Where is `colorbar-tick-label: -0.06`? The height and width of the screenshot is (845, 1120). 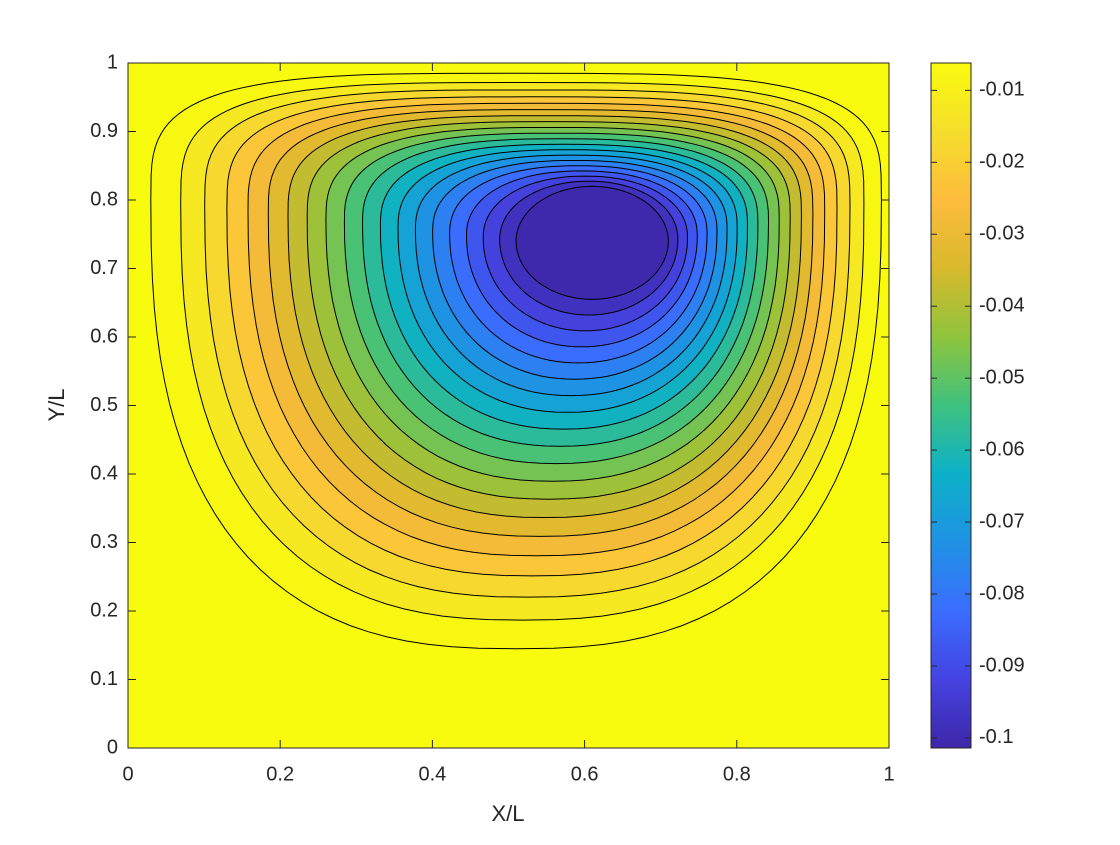
colorbar-tick-label: -0.06 is located at coordinates (1002, 449).